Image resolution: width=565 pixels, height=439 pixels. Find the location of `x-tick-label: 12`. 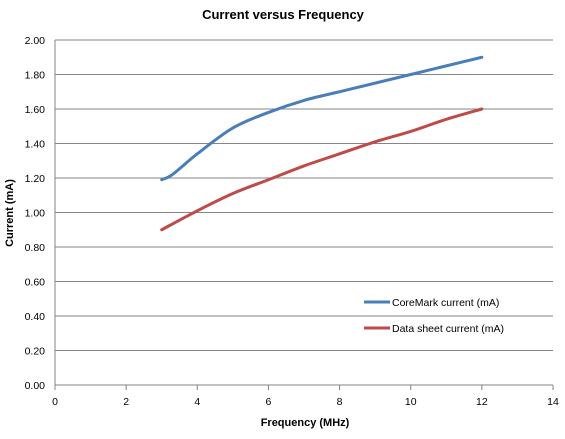

x-tick-label: 12 is located at coordinates (482, 402).